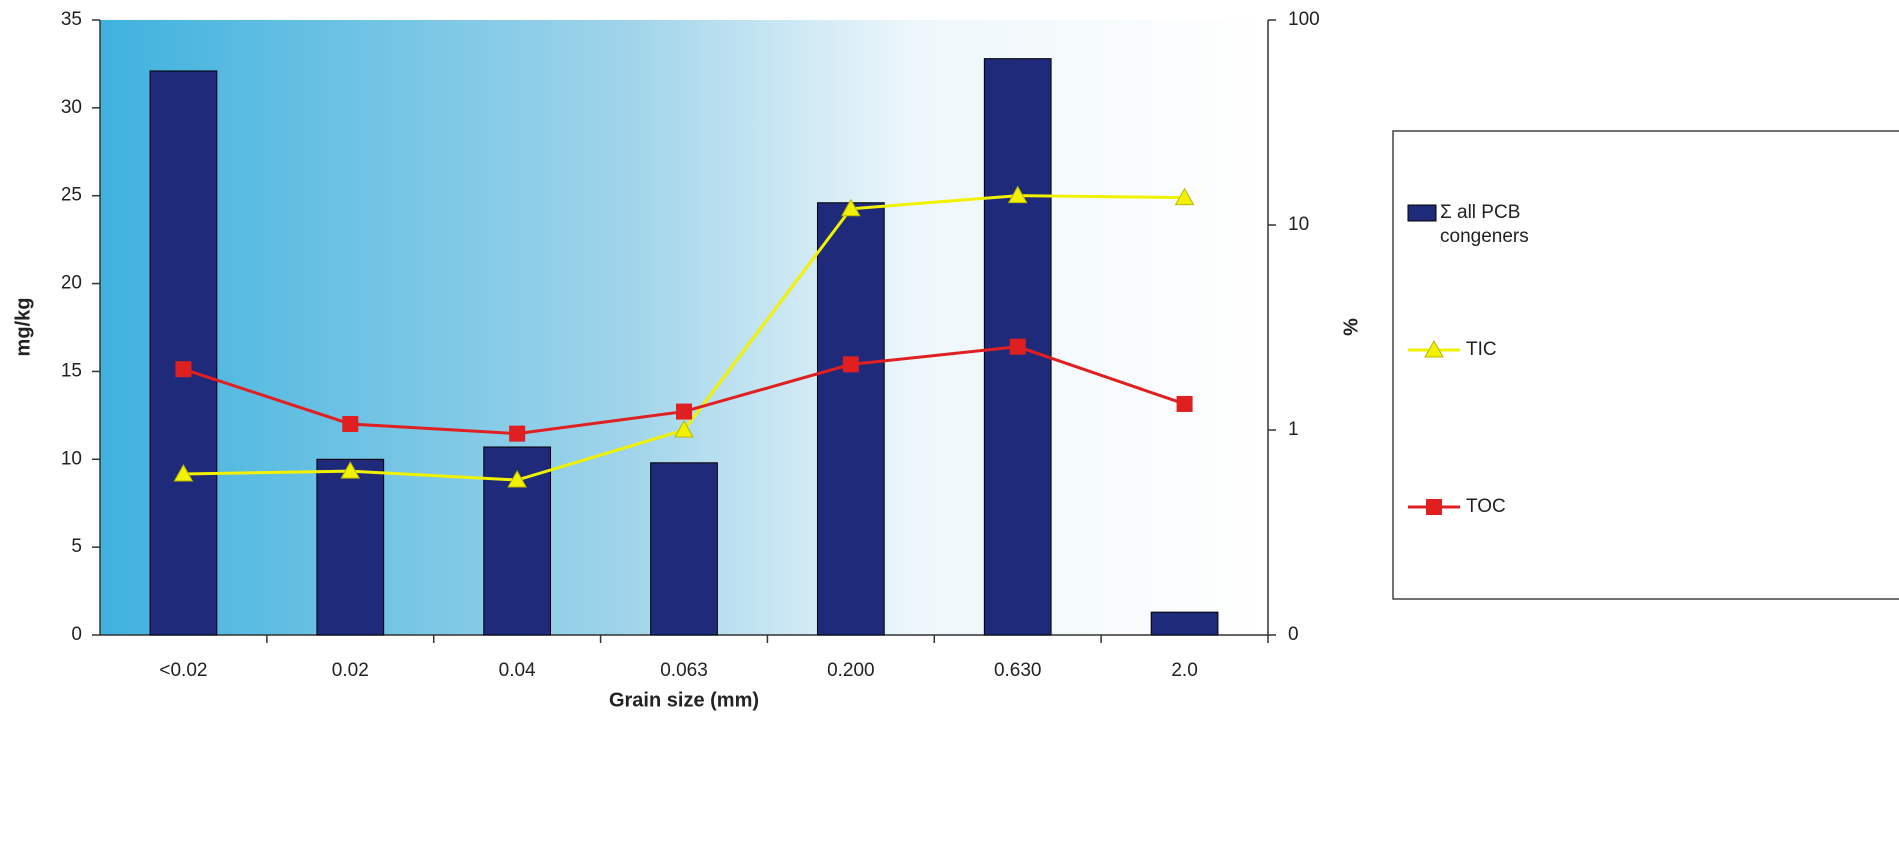 The width and height of the screenshot is (1899, 866). Describe the element at coordinates (71, 195) in the screenshot. I see `y-tick-label: 25` at that location.